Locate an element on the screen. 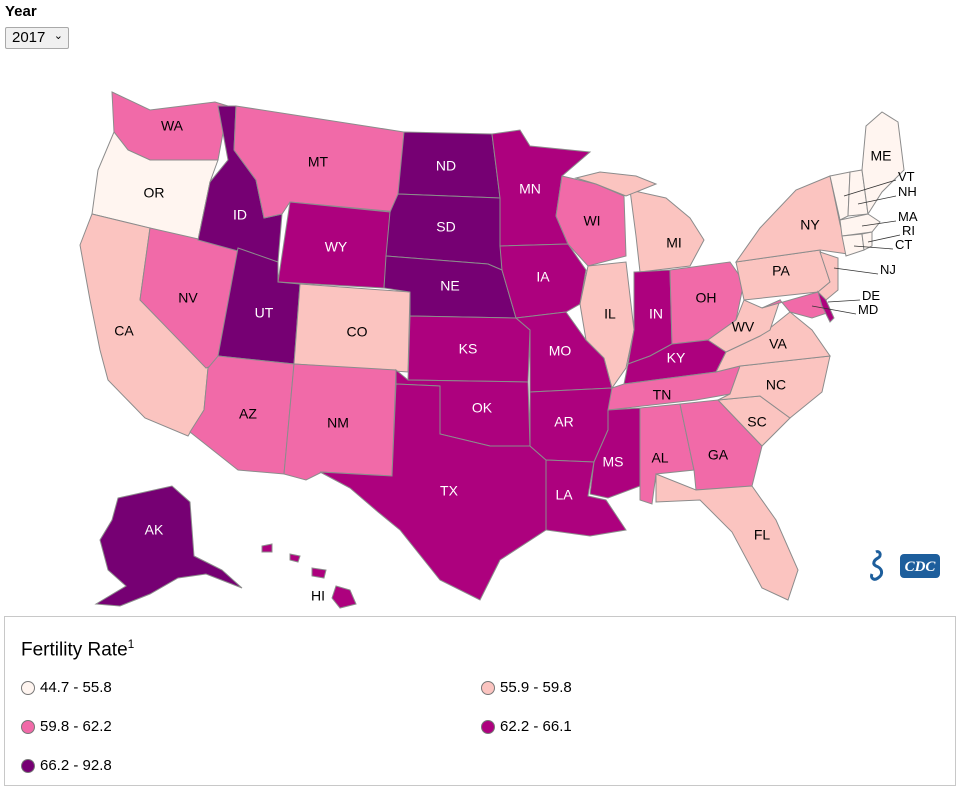 This screenshot has height=786, width=962. label-DE: DE is located at coordinates (871, 295).